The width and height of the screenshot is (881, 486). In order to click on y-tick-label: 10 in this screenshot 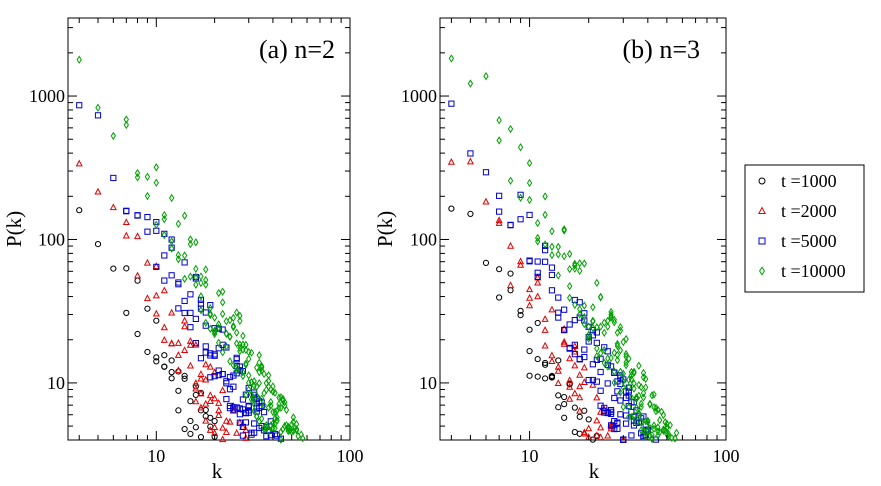, I will do `click(56, 383)`.